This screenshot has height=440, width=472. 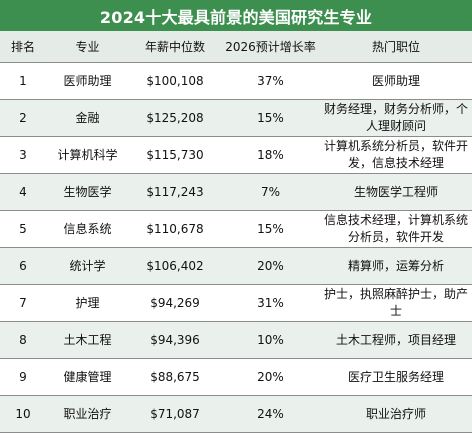 I want to click on table-row: 1 医师助理 $100,108 37% 医师助理, so click(x=236, y=81).